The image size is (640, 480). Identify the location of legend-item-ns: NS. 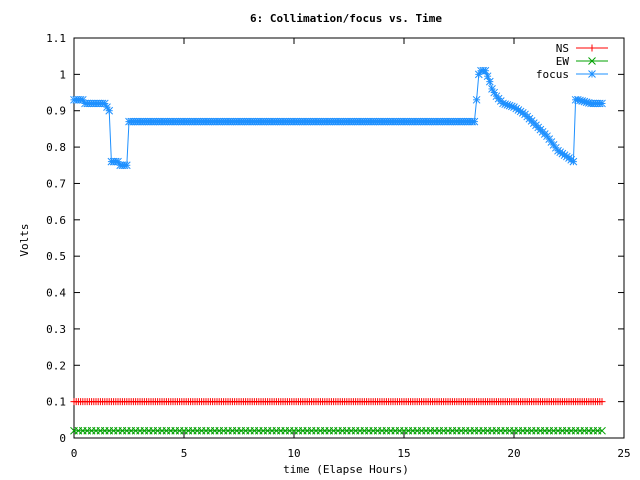
(582, 48).